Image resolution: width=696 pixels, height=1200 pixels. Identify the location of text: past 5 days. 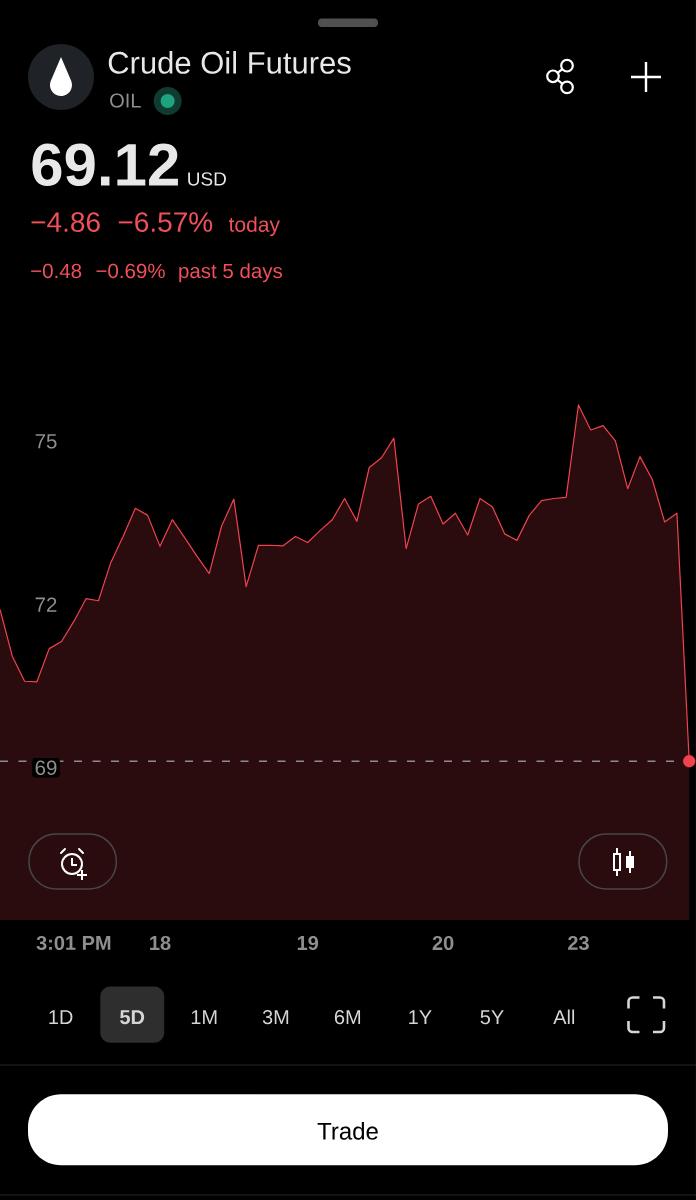
(231, 273).